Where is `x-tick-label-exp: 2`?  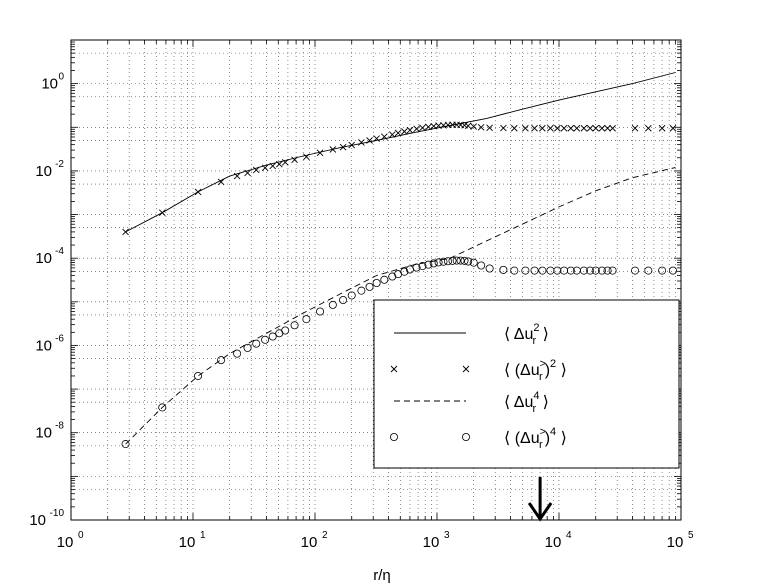 x-tick-label-exp: 2 is located at coordinates (325, 535).